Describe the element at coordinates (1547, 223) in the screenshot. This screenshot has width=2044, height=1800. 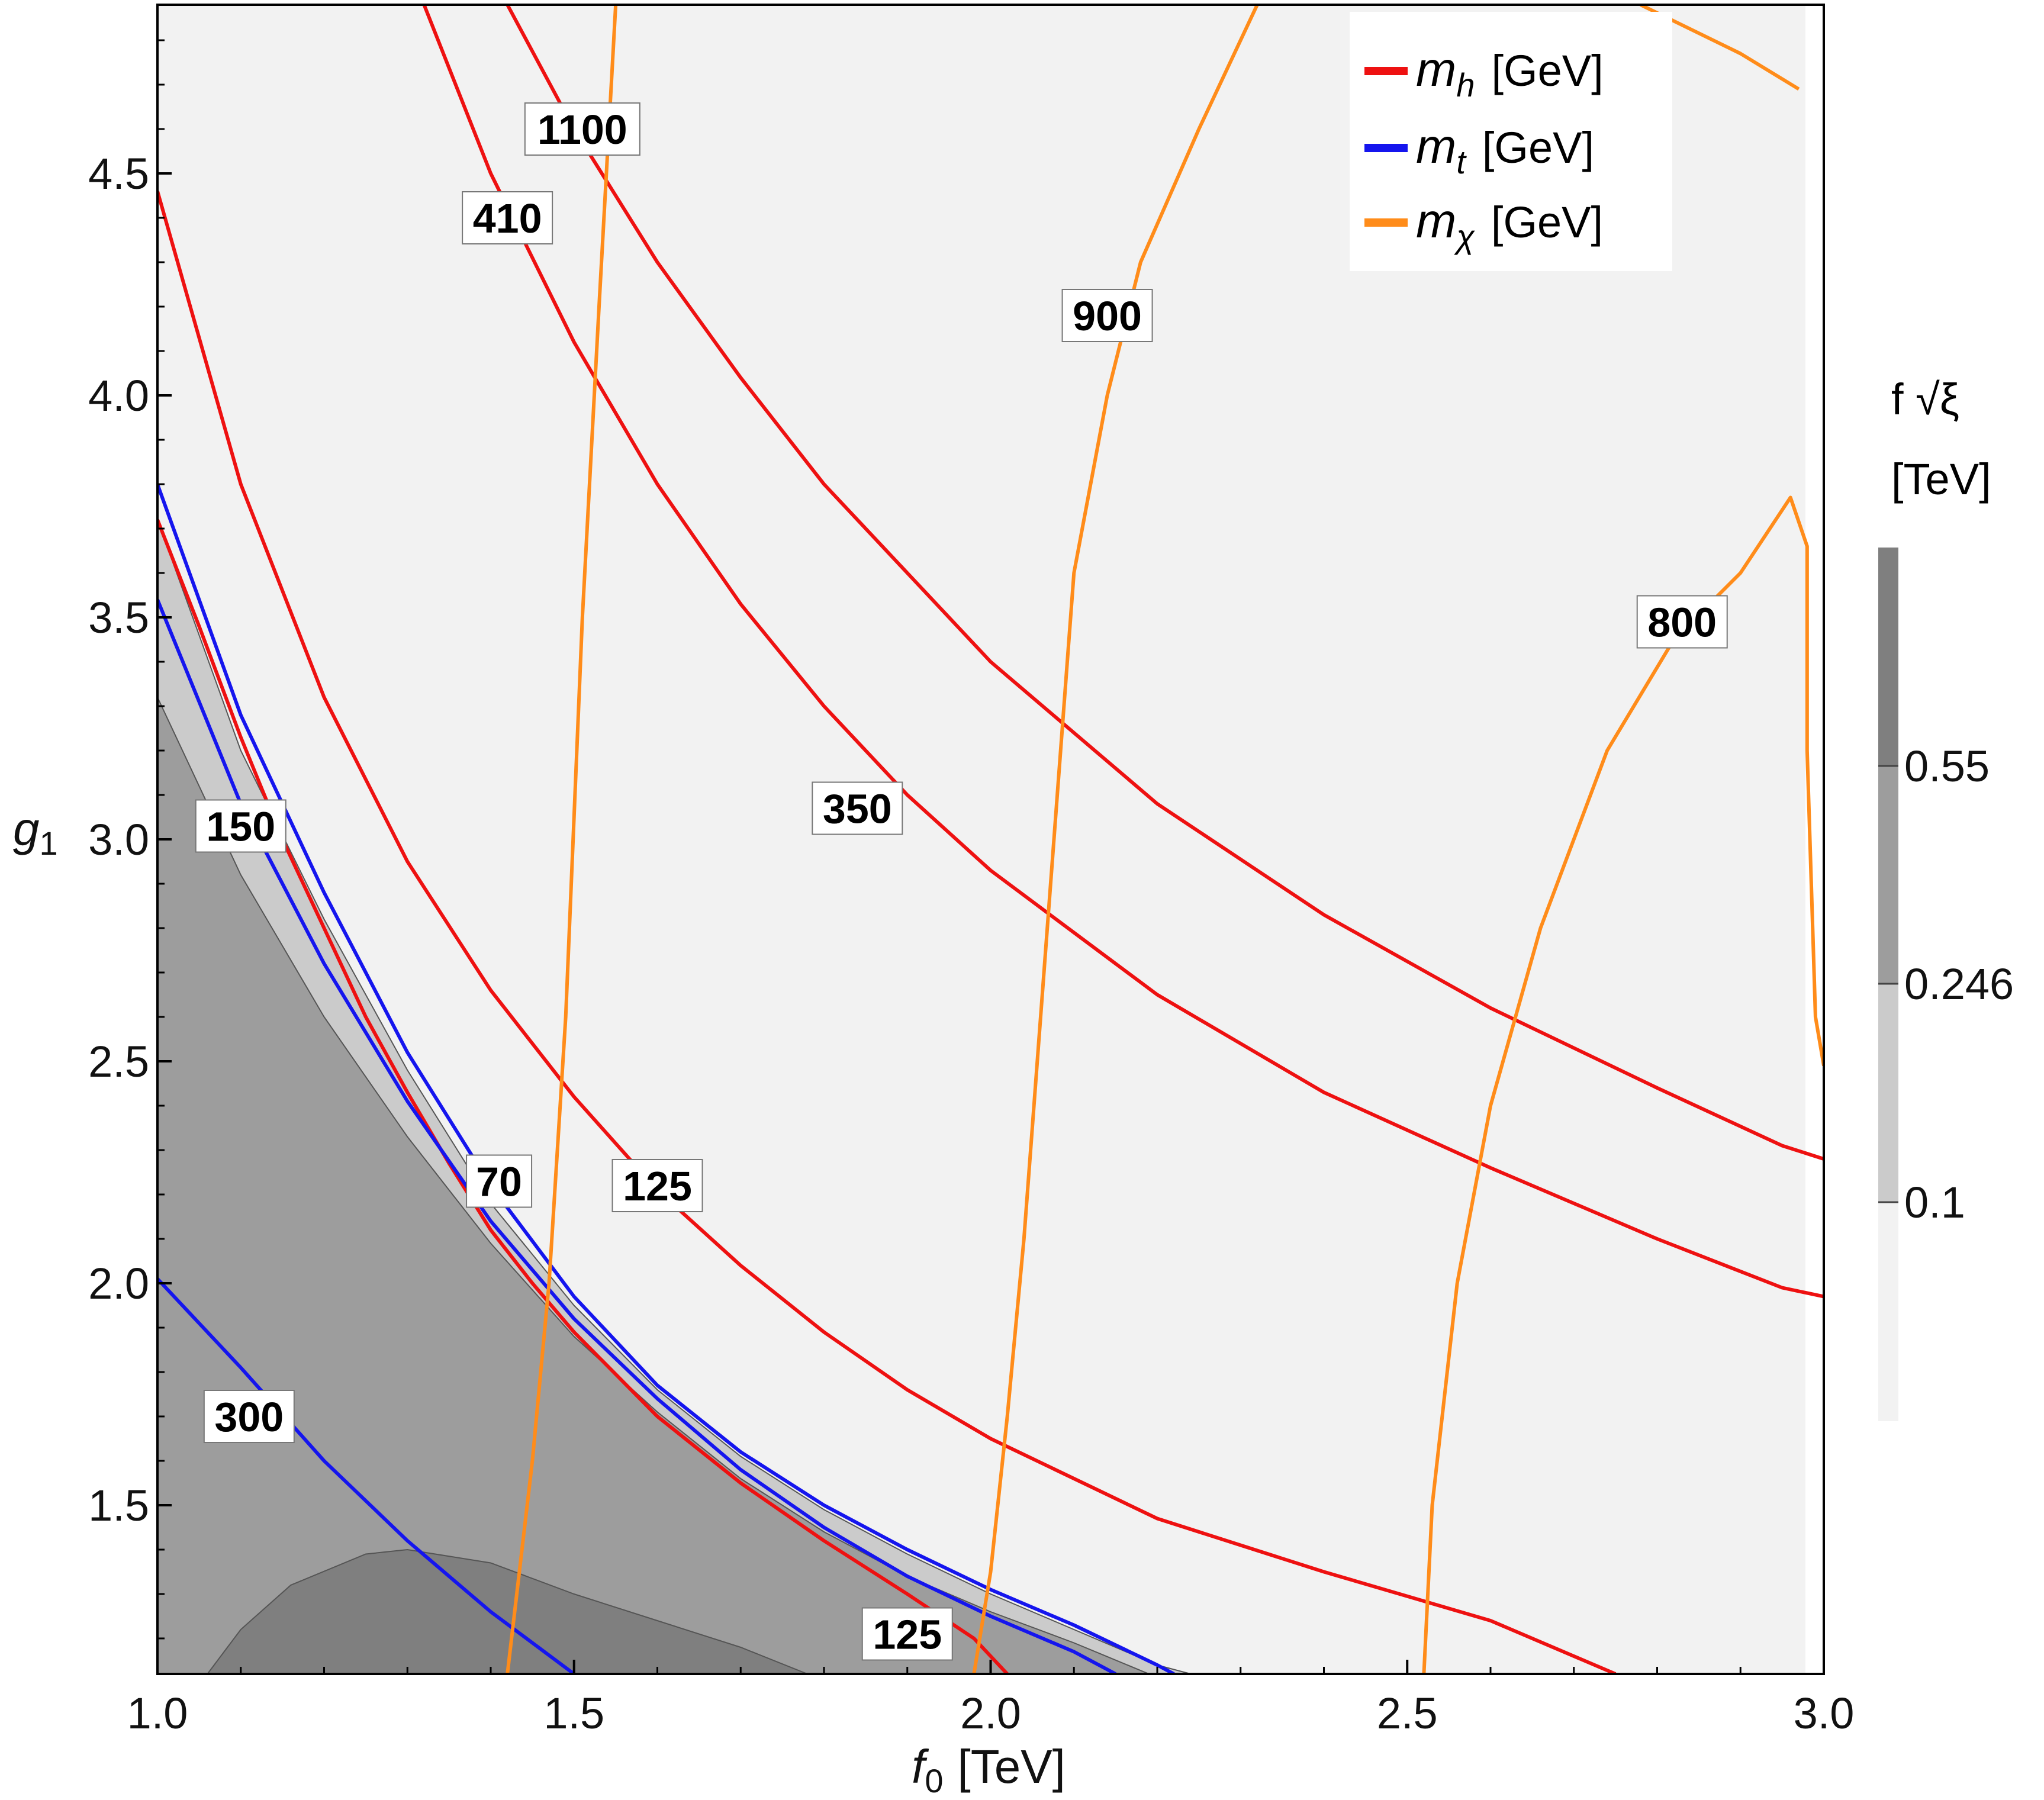
I see `legend-unit-mchi: [GeV]` at that location.